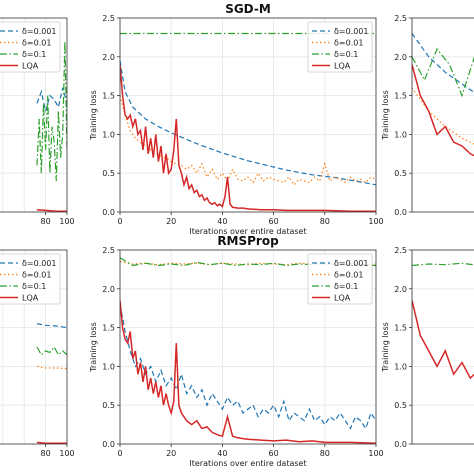  What do you see at coordinates (248, 9) in the screenshot?
I see `chart-title: SGD-M` at bounding box center [248, 9].